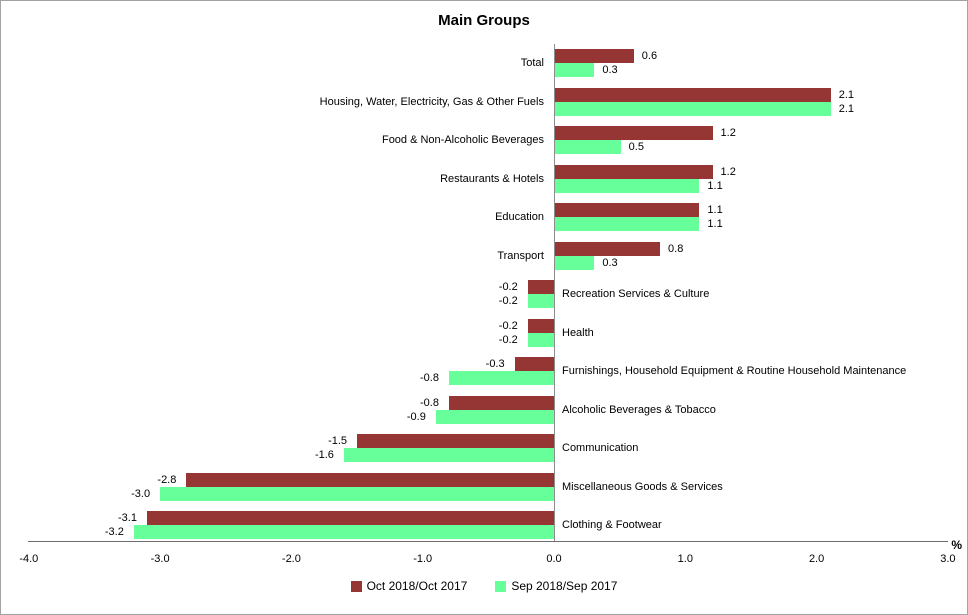 The width and height of the screenshot is (968, 615). Describe the element at coordinates (639, 409) in the screenshot. I see `category-label: Alcoholic Beverages & Tobacco` at that location.